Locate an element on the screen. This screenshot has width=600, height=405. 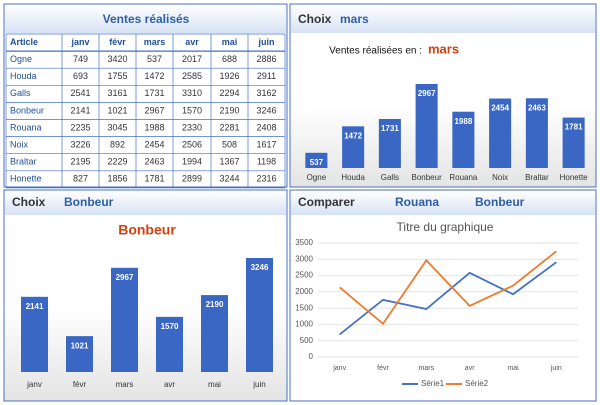
table-cell: 3161 is located at coordinates (117, 93).